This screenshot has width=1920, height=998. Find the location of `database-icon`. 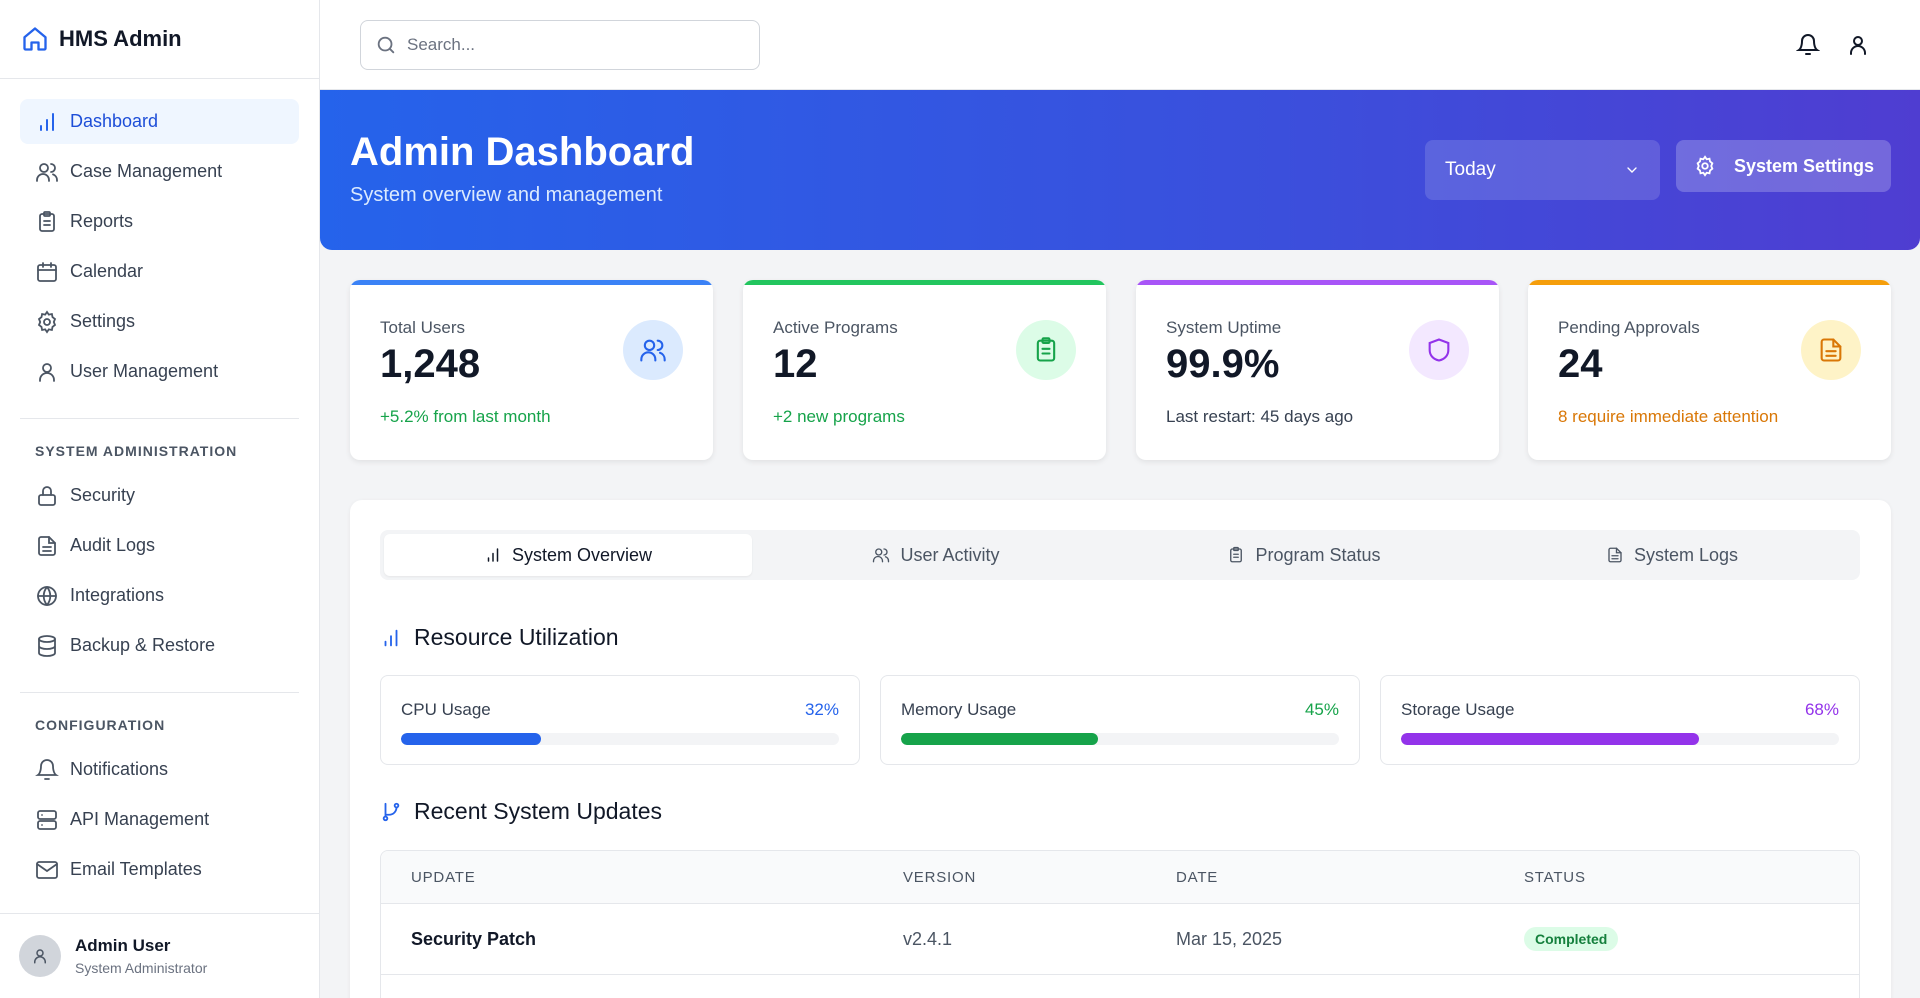

database-icon is located at coordinates (47, 646).